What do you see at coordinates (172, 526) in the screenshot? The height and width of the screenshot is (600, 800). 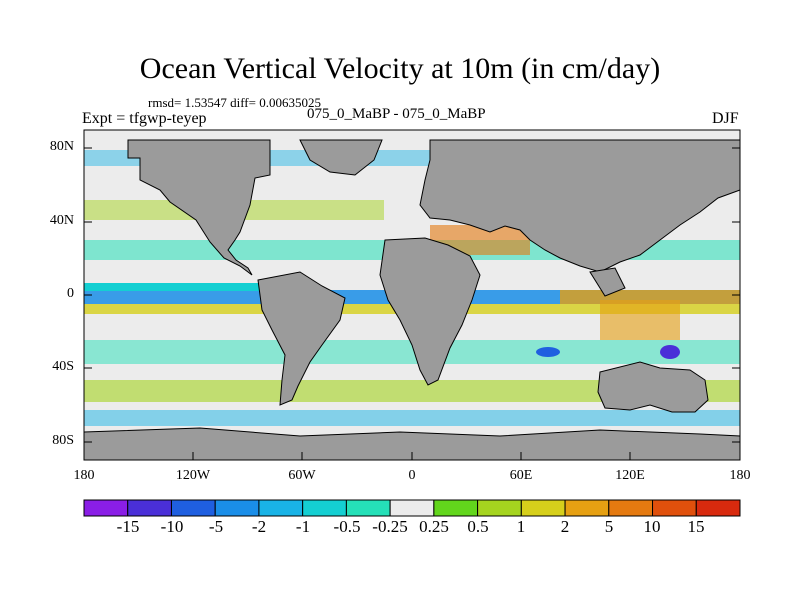 I see `colorbar-label: -10` at bounding box center [172, 526].